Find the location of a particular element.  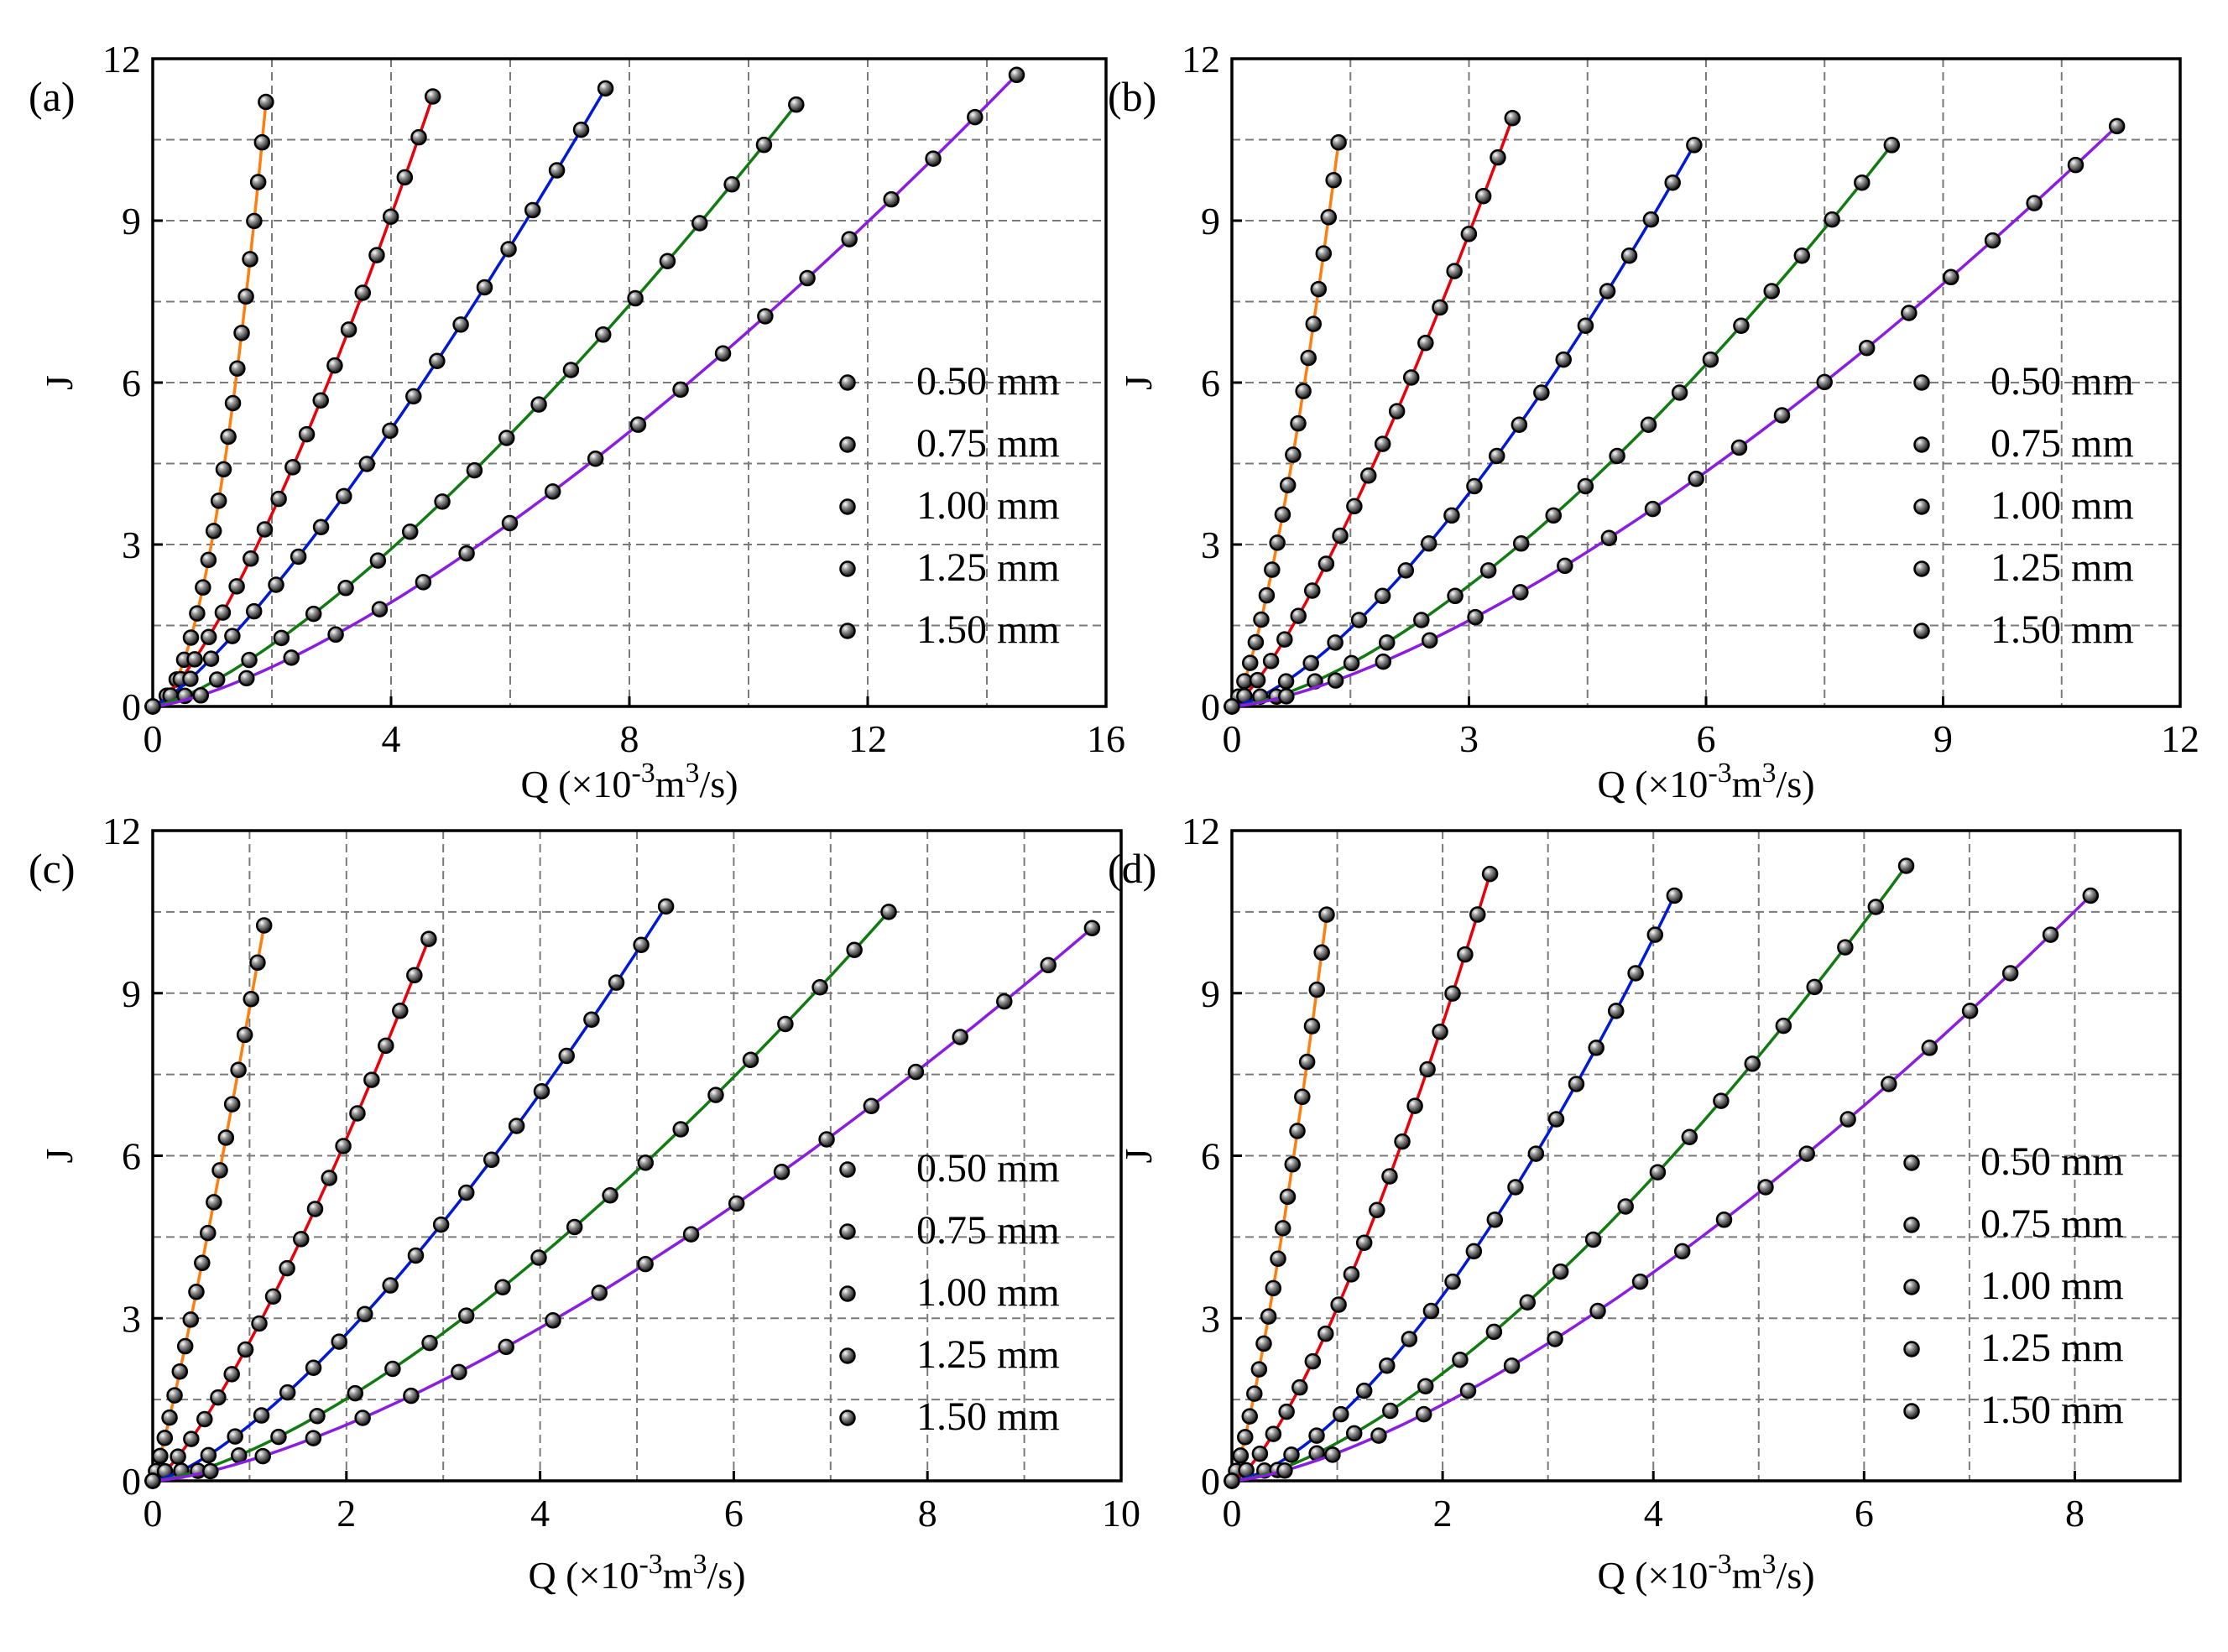

y-tick-label: 12 is located at coordinates (1201, 831).